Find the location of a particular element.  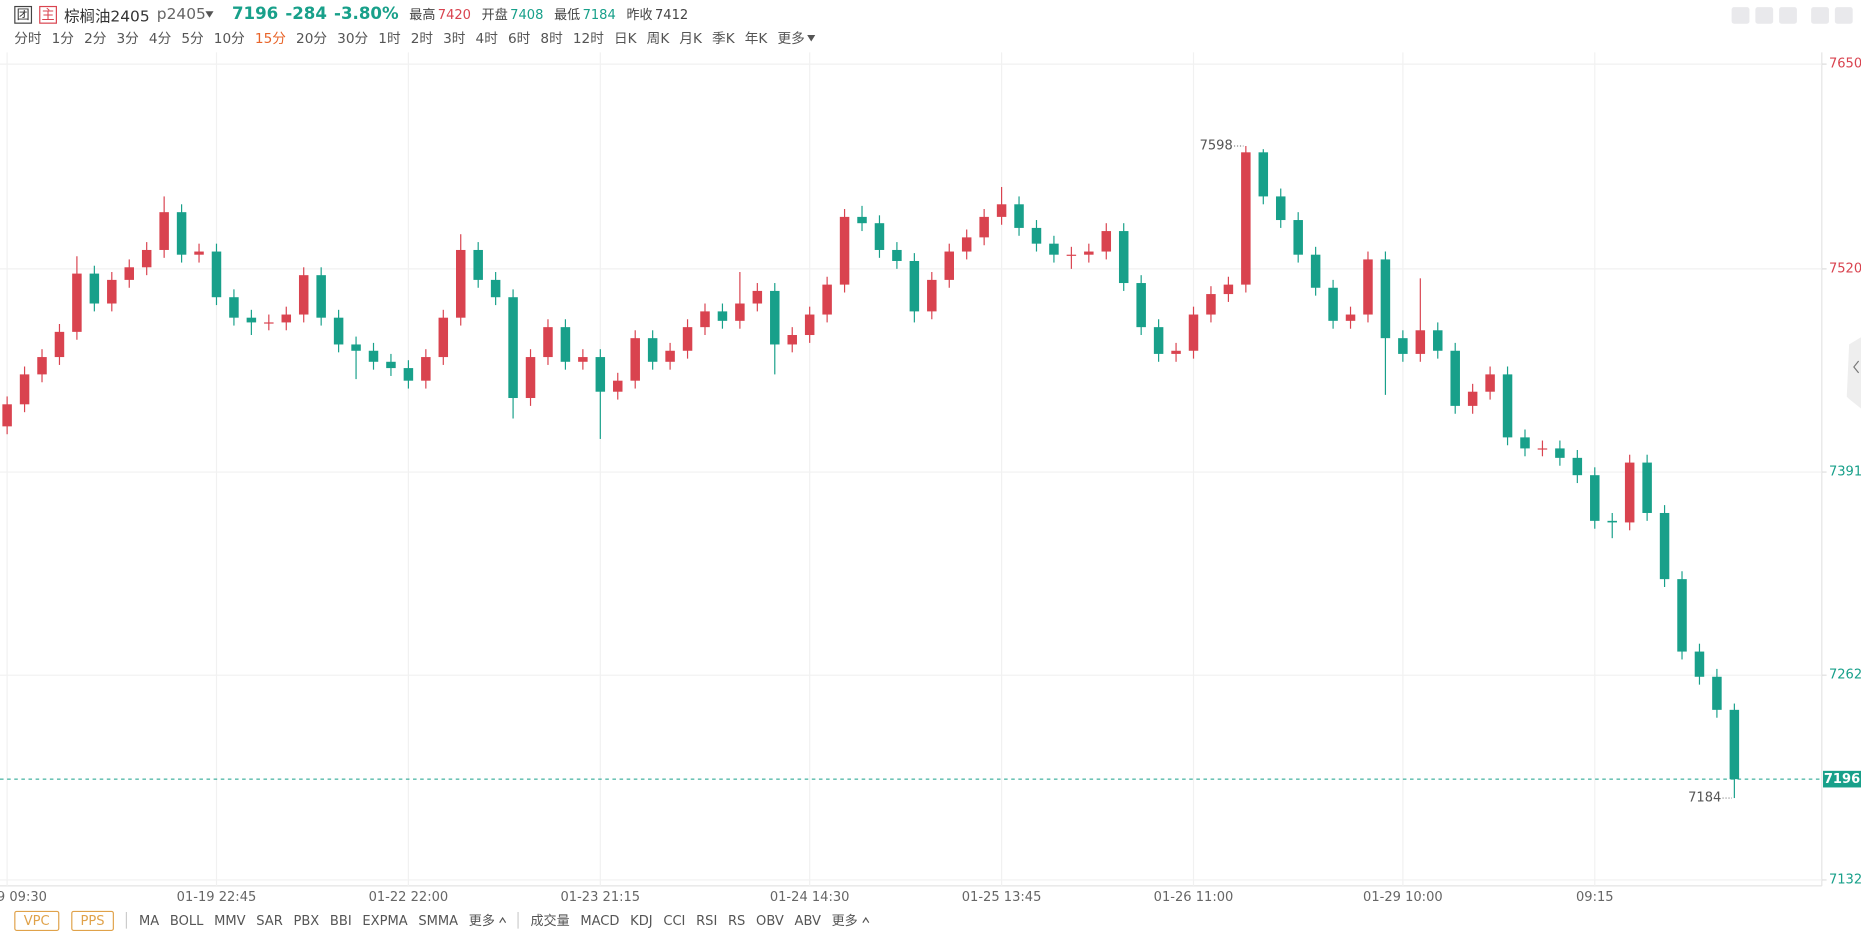

sub-indicator: RS is located at coordinates (736, 920).